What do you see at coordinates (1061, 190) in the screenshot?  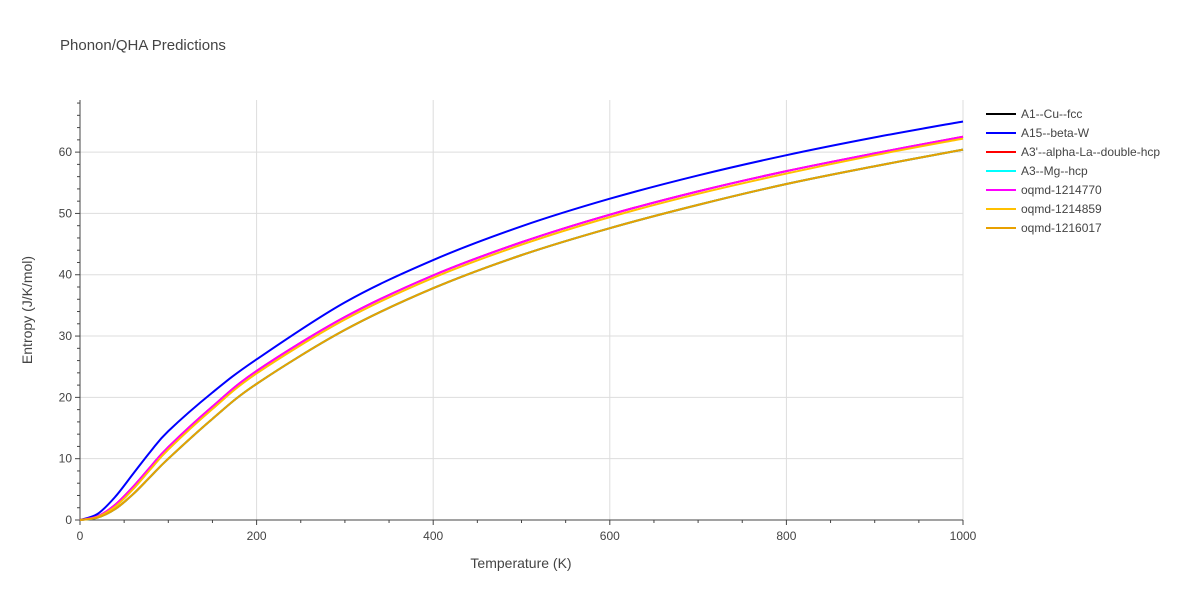 I see `legend-label: oqmd-1214770` at bounding box center [1061, 190].